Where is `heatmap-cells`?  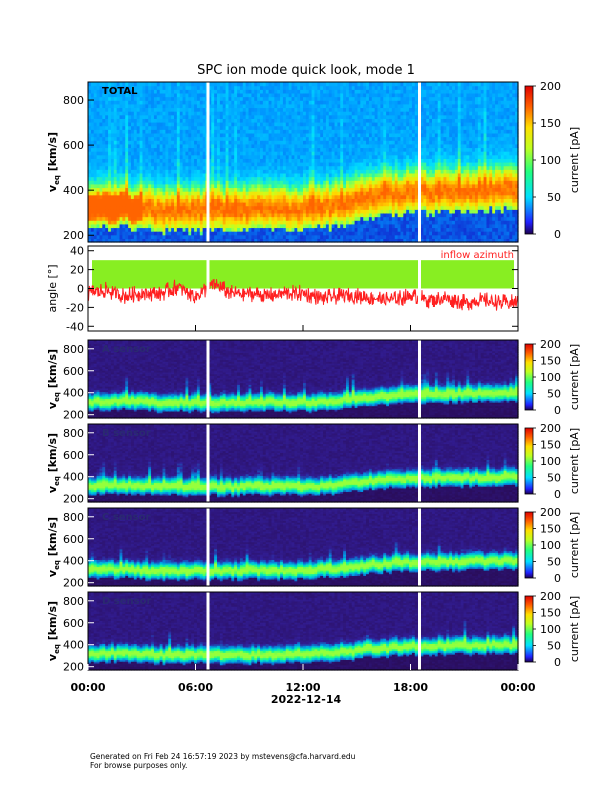
heatmap-cells is located at coordinates (303, 162).